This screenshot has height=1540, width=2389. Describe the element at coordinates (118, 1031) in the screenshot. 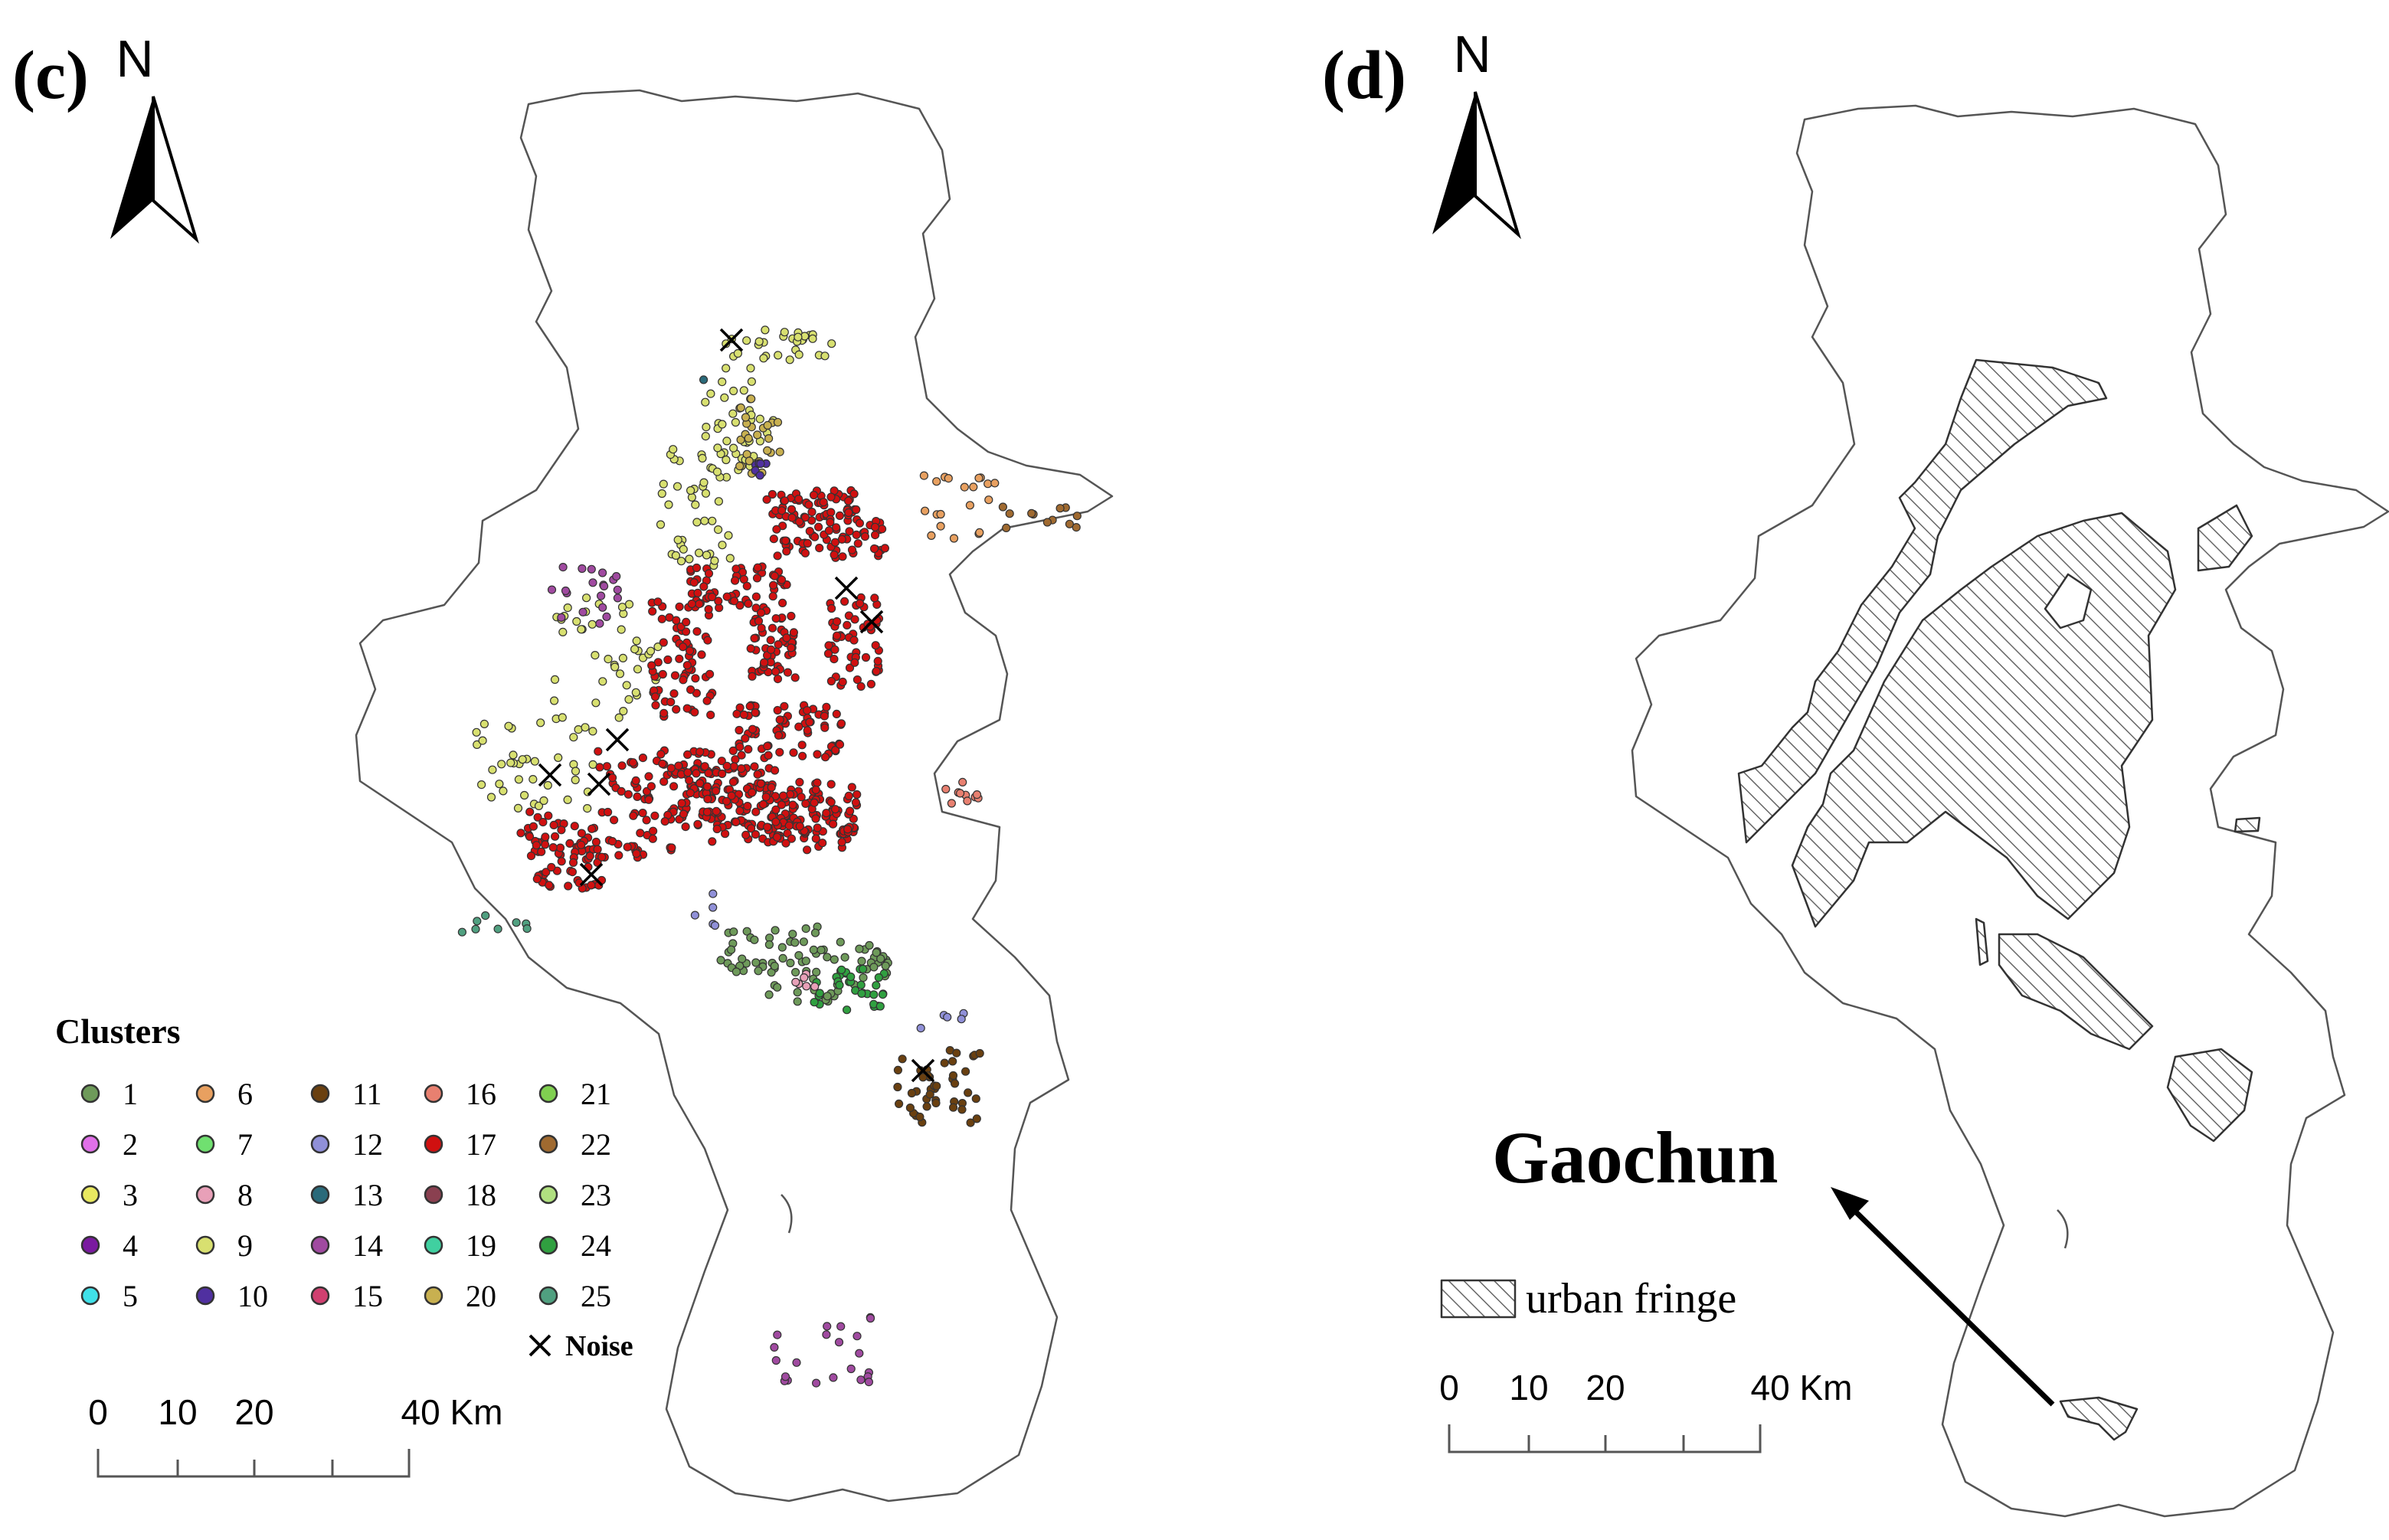

I see `legend-title: Clusters` at that location.